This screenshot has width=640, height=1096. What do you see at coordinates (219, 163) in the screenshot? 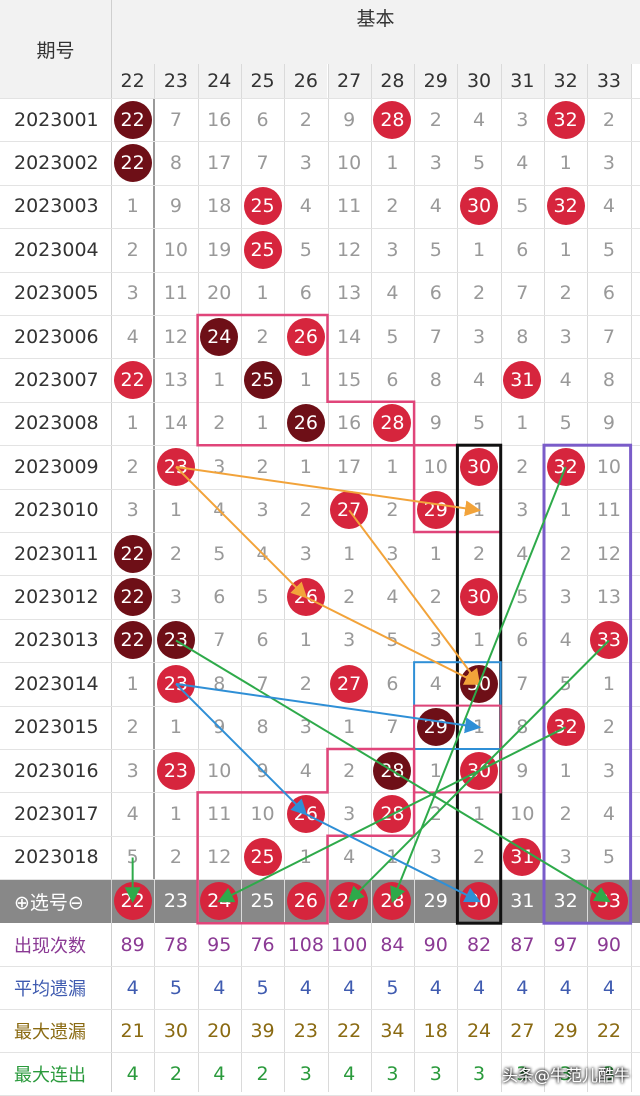
I see `cell-2023002-24: 17` at bounding box center [219, 163].